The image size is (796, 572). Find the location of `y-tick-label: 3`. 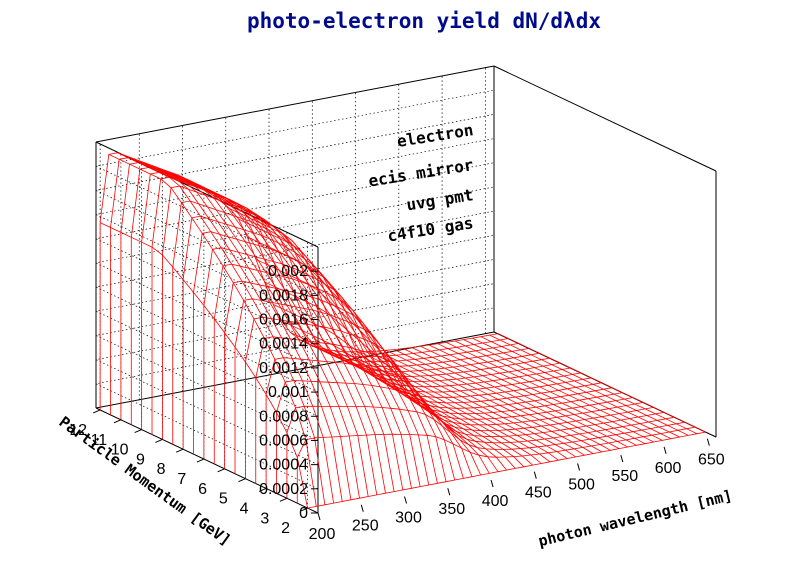

y-tick-label: 3 is located at coordinates (264, 518).